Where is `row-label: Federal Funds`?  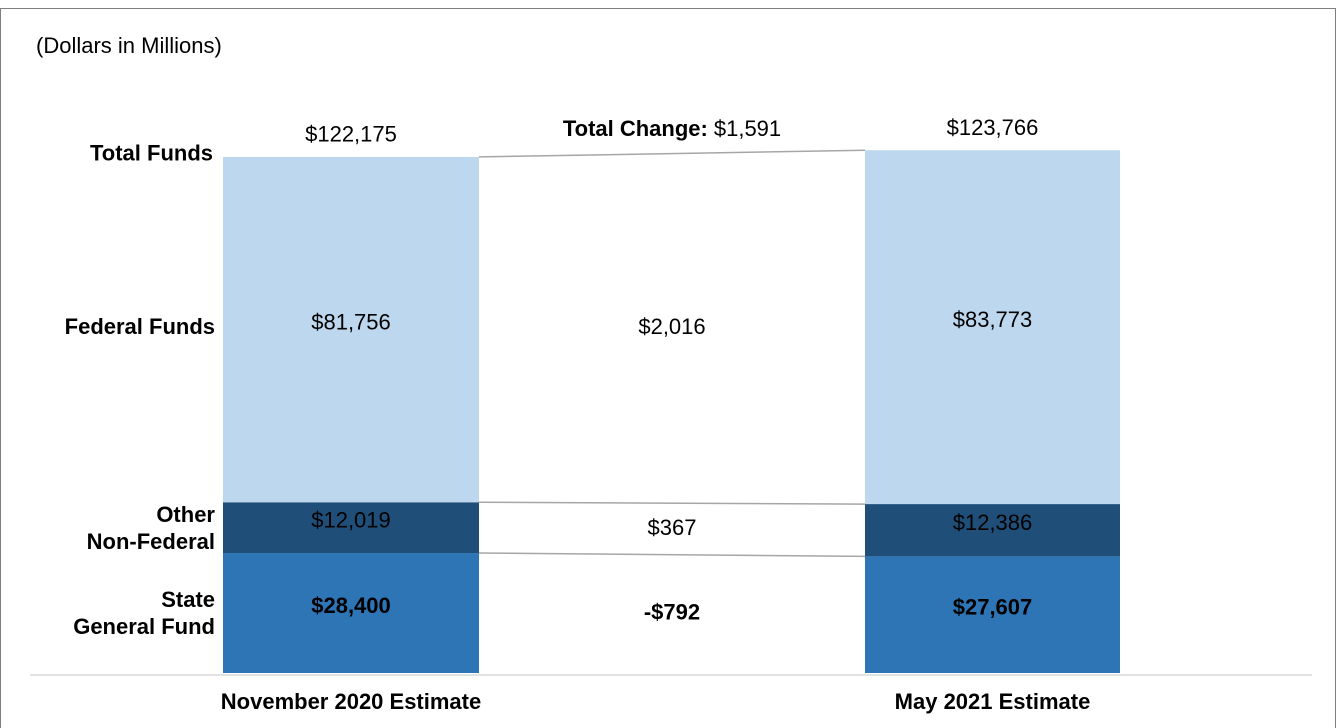
row-label: Federal Funds is located at coordinates (140, 326).